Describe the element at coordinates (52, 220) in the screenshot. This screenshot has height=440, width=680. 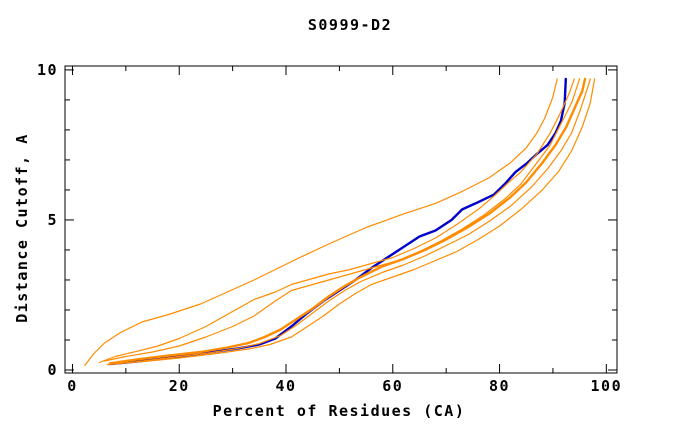
I see `y-tick-label: 5` at that location.